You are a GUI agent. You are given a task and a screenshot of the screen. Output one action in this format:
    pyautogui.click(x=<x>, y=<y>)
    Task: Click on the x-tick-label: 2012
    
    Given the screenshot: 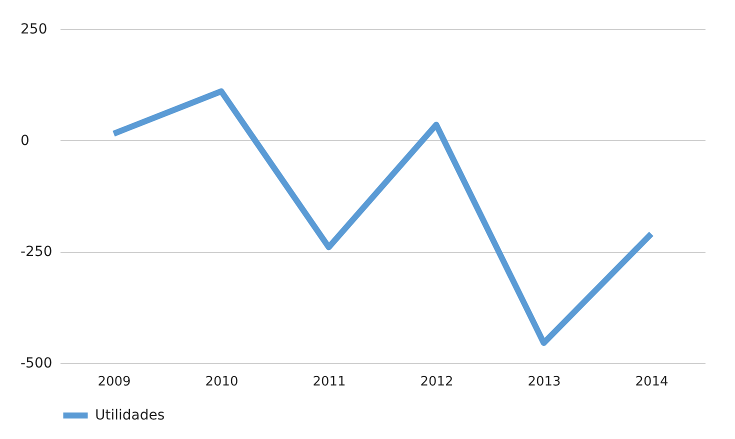 What is the action you would take?
    pyautogui.click(x=437, y=382)
    